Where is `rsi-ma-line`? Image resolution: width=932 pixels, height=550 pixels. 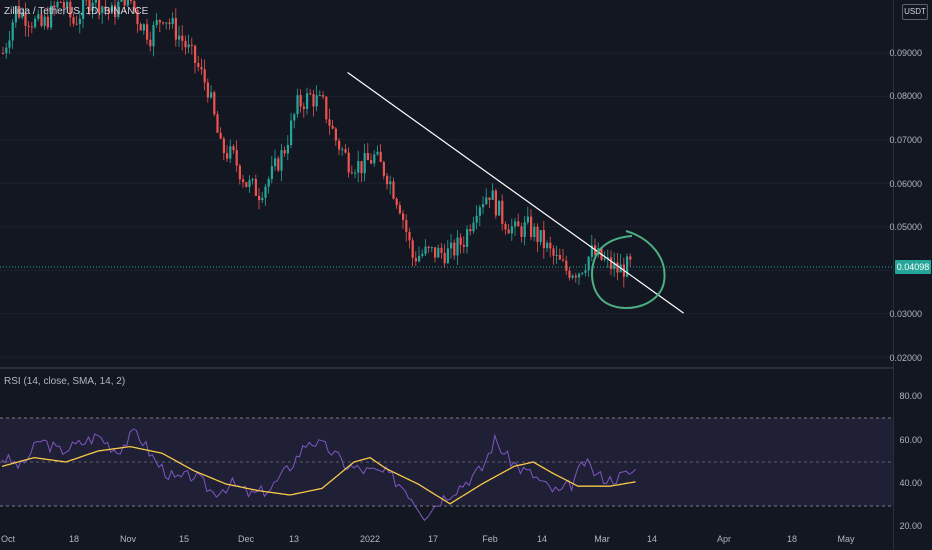
rsi-ma-line is located at coordinates (318, 475).